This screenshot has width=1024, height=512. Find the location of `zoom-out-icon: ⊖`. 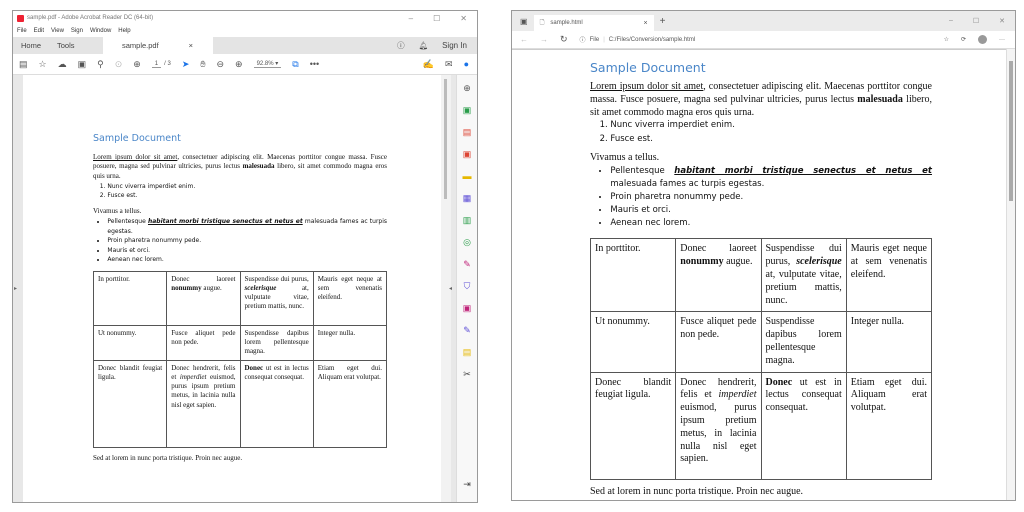

zoom-out-icon: ⊖ is located at coordinates (220, 63).